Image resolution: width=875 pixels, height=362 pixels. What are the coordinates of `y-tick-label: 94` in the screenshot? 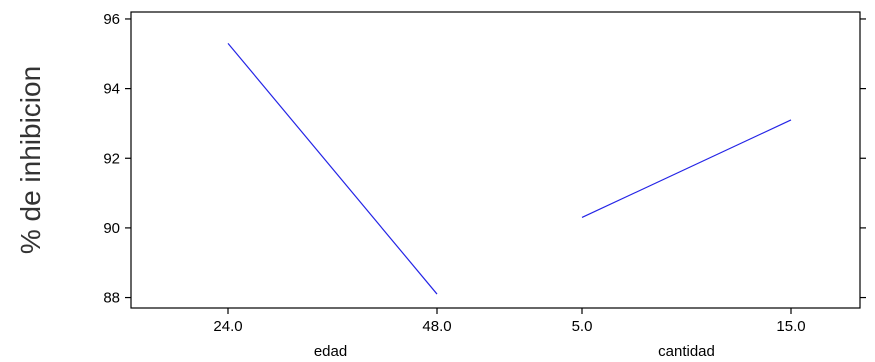 It's located at (111, 89).